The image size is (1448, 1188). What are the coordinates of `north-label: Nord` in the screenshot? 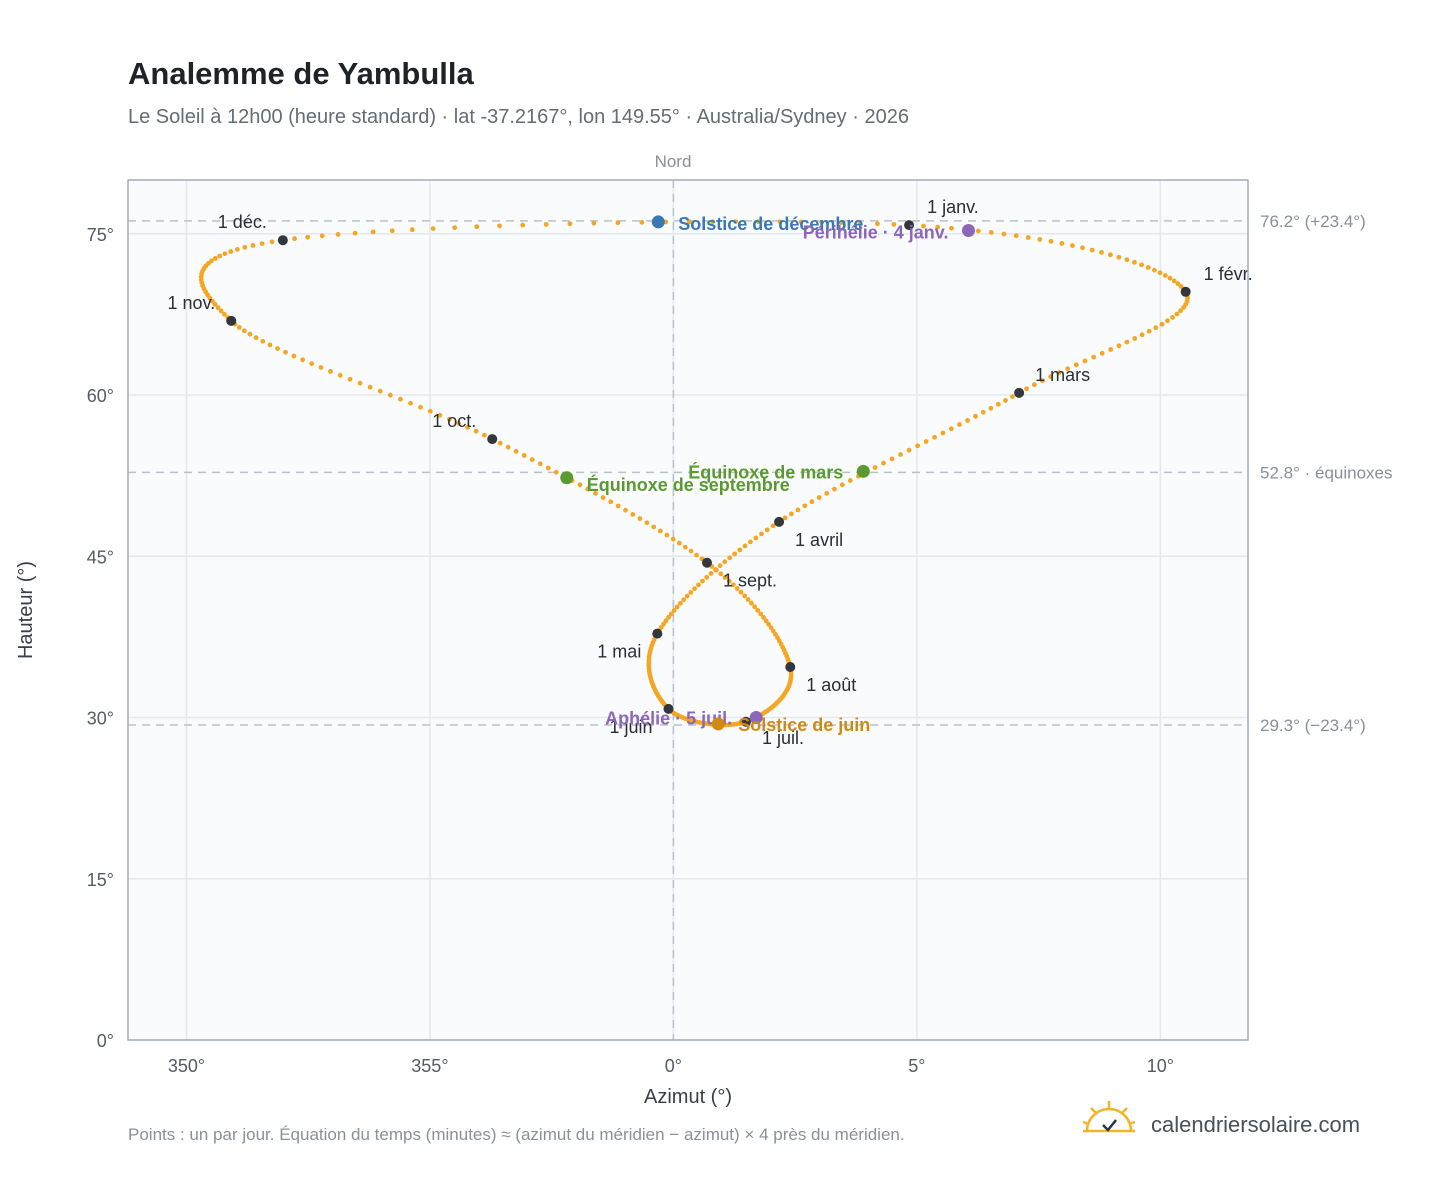 It's located at (673, 161).